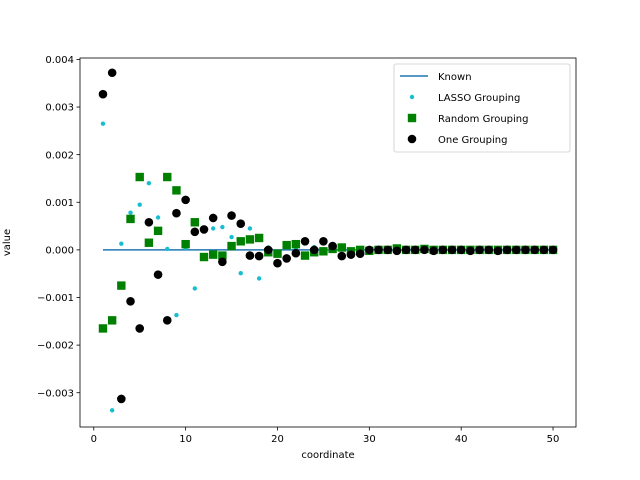 This screenshot has height=480, width=640. I want to click on legend-entry: LASSO Grouping, so click(464, 98).